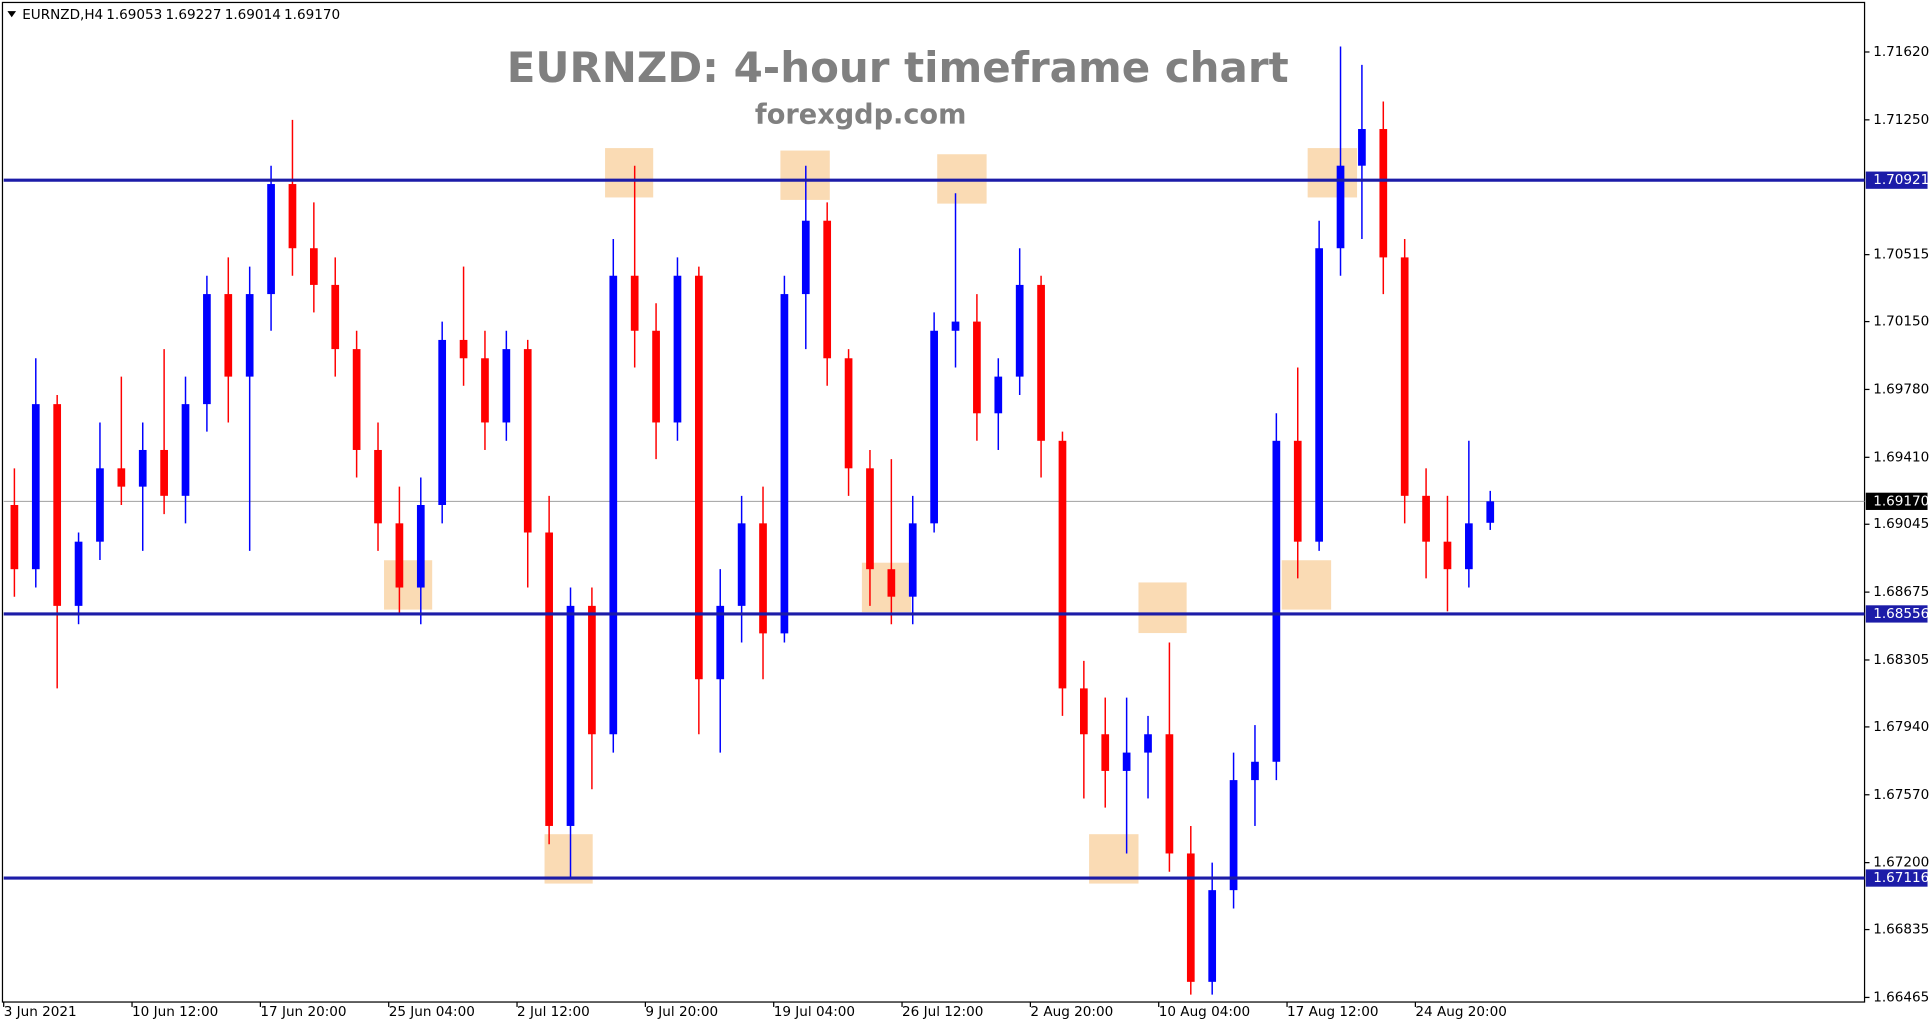 The width and height of the screenshot is (1930, 1023). What do you see at coordinates (1460, 1012) in the screenshot?
I see `x-tick-label: 24 Aug 20:00` at bounding box center [1460, 1012].